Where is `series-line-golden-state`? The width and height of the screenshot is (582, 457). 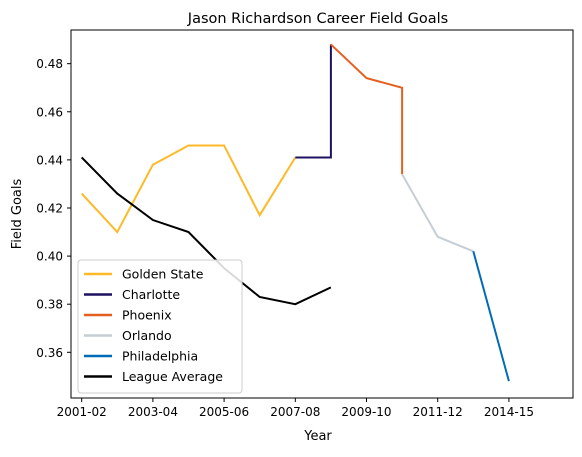
series-line-golden-state is located at coordinates (188, 189).